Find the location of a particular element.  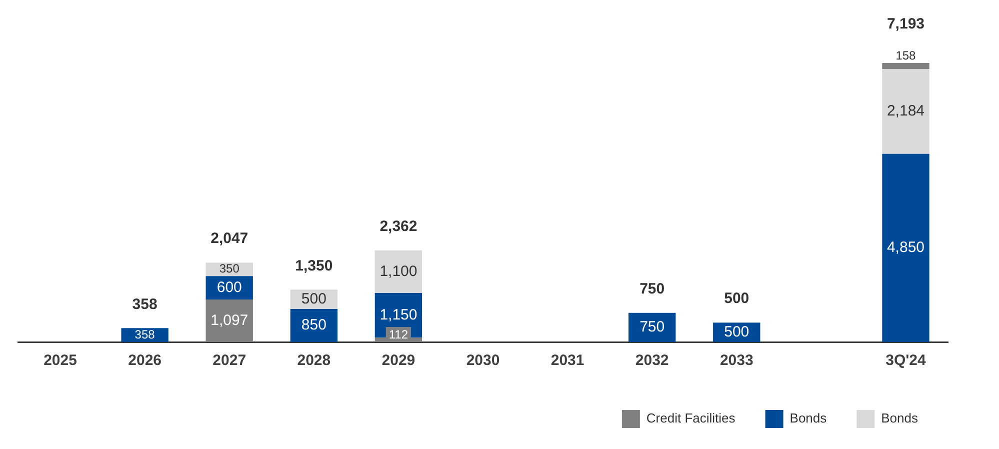

total-label: 1,350 is located at coordinates (314, 265).